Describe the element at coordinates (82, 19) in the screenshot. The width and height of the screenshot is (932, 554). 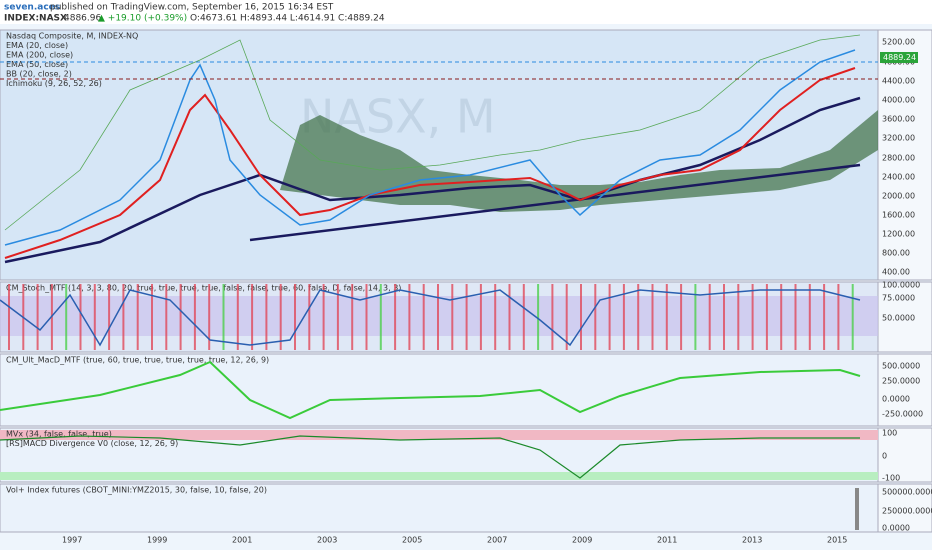
I see `last: 4886.96` at that location.